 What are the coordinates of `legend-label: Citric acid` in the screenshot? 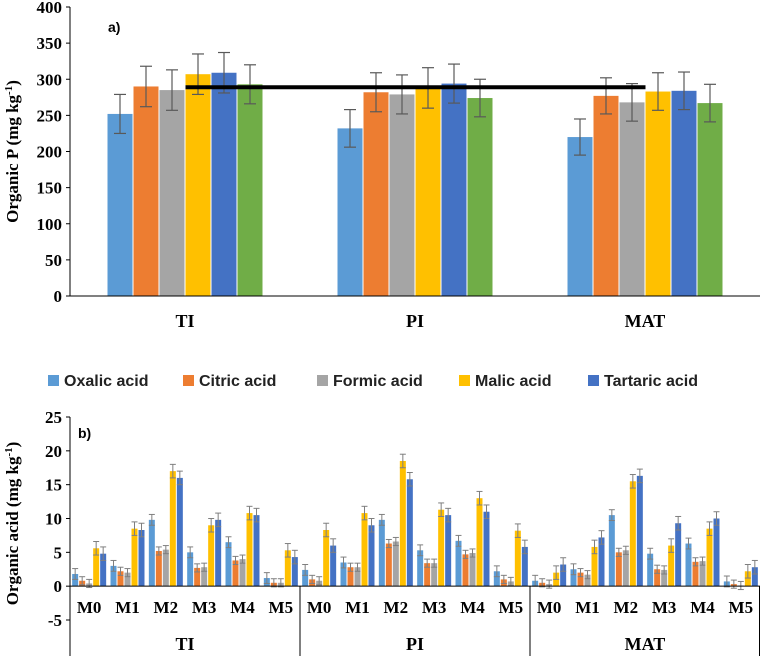 It's located at (237, 381).